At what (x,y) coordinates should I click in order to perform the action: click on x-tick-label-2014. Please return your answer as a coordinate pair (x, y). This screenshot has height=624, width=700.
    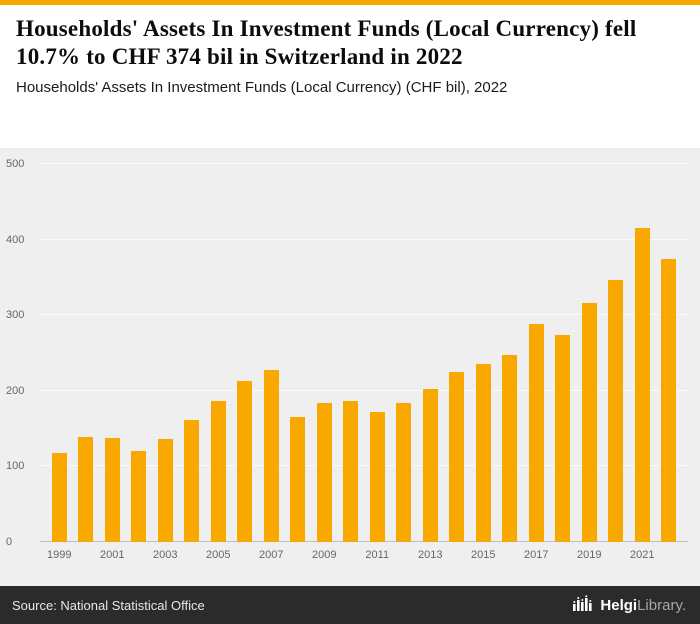
    Looking at the image, I should click on (457, 555).